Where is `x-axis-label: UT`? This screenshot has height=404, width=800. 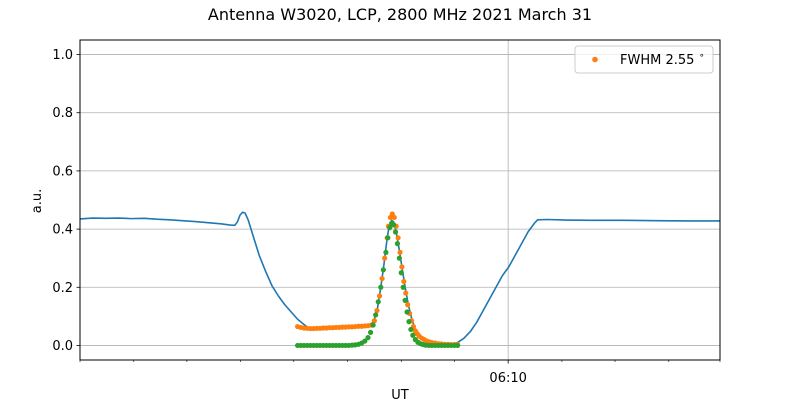
x-axis-label: UT is located at coordinates (400, 394).